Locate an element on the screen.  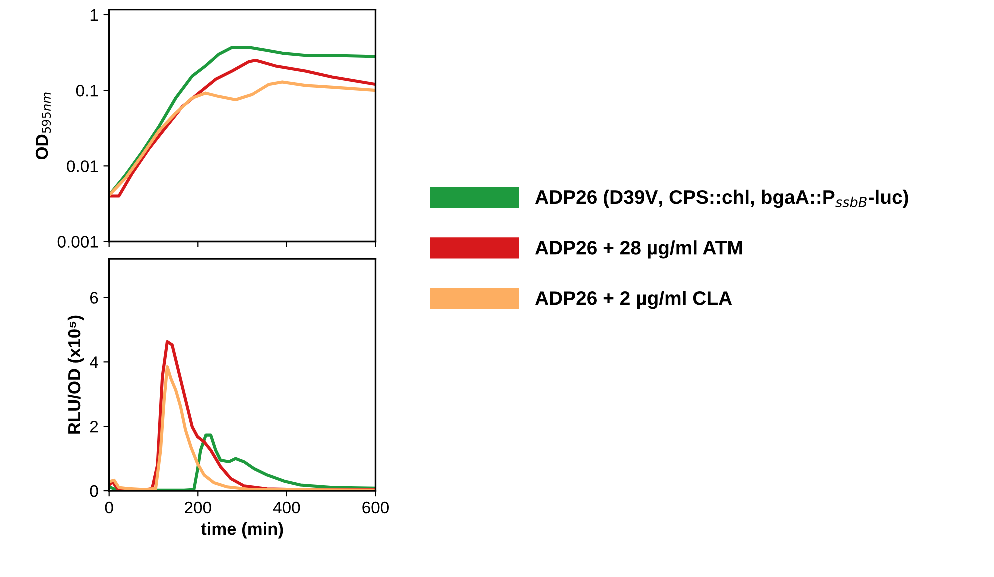
legend-label: ADP26 + 28 µg/ml ATM is located at coordinates (638, 249).